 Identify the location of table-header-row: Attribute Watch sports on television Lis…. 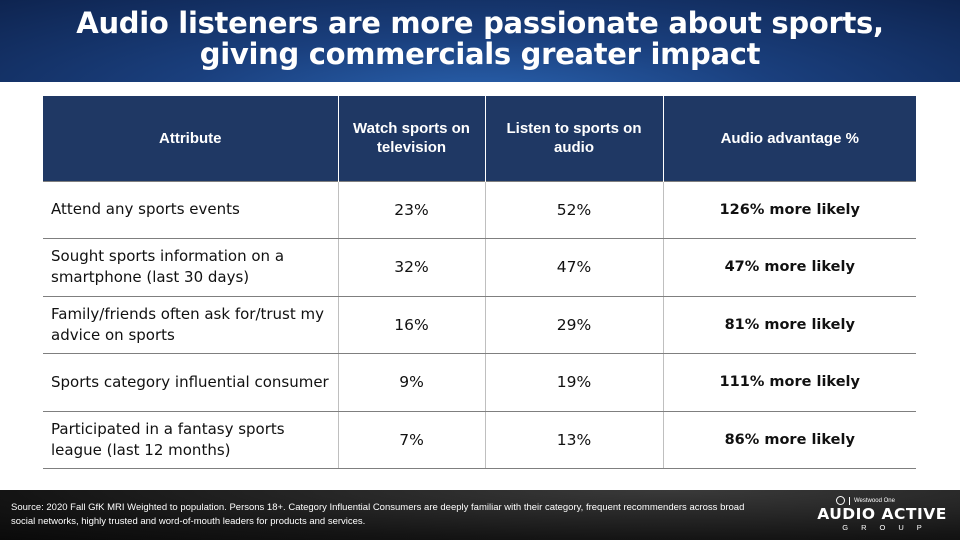
(479, 138).